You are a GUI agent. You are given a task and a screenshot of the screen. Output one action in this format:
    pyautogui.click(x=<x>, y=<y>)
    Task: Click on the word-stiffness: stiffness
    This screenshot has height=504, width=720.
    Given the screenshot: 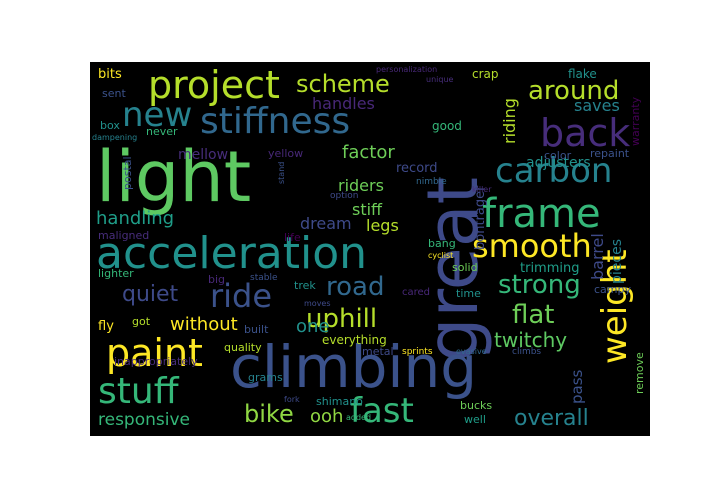 What is the action you would take?
    pyautogui.click(x=275, y=121)
    